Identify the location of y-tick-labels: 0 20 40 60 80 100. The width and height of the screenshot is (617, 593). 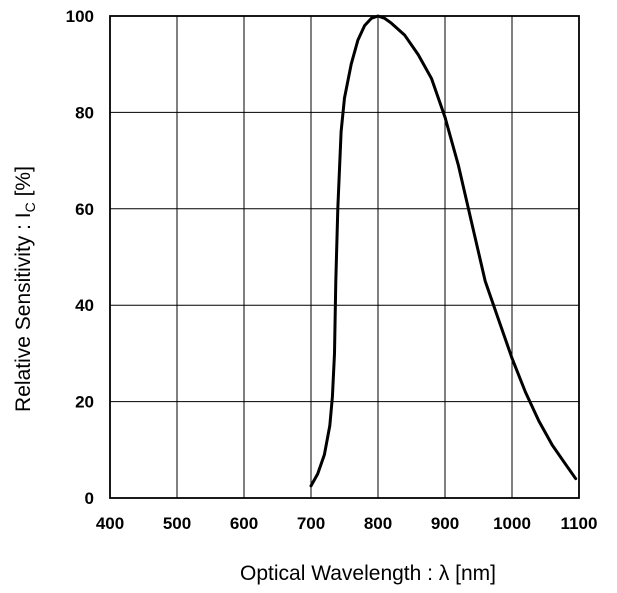
(80, 257).